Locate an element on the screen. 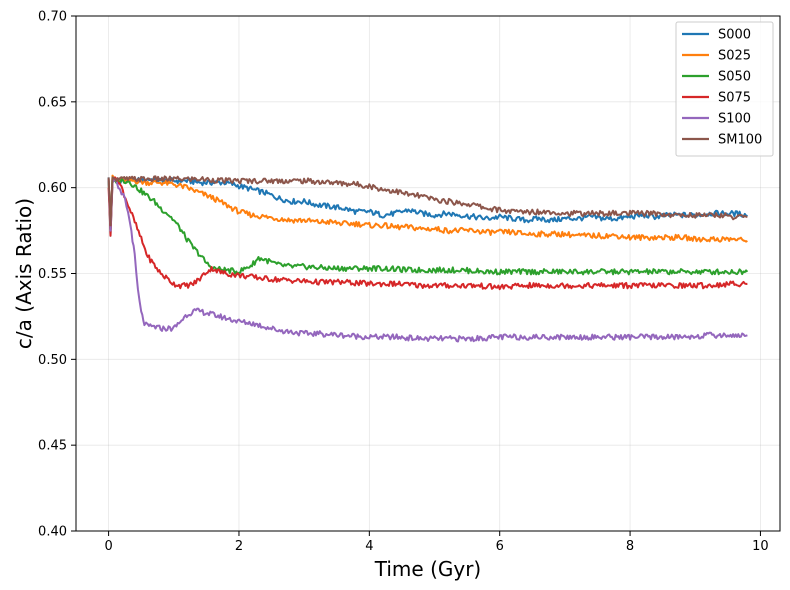 The image size is (790, 590). series-line-s050 is located at coordinates (428, 226).